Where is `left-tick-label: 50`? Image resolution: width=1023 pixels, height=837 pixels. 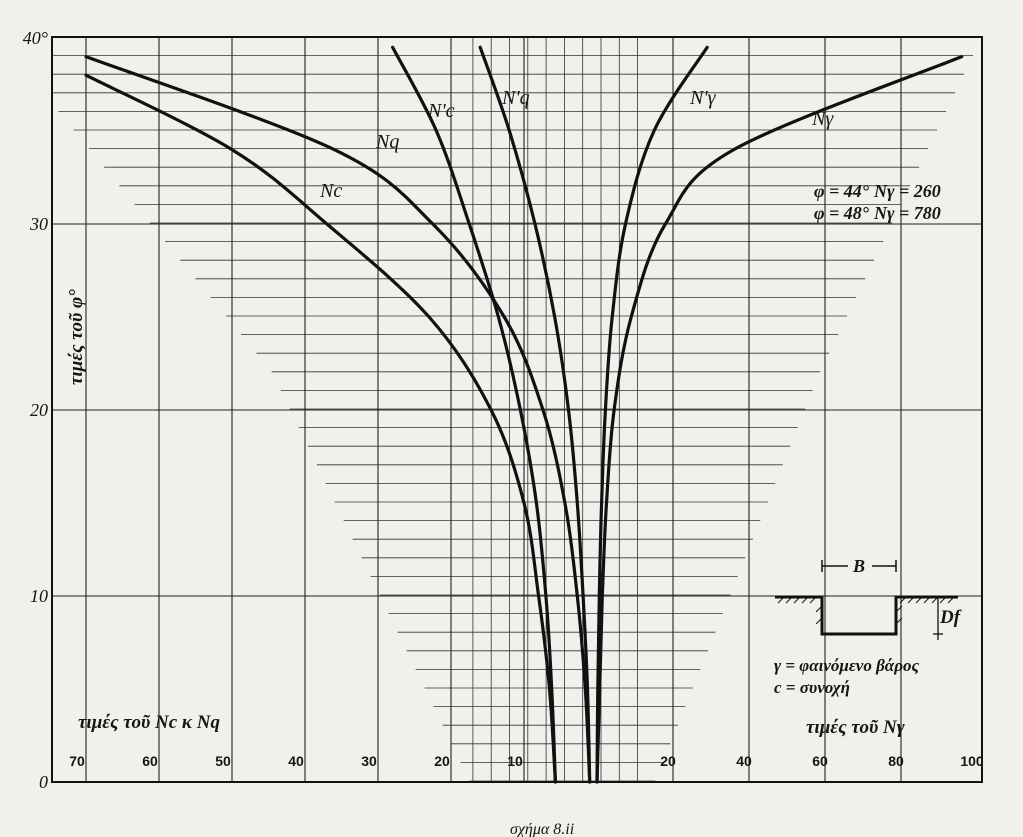 left-tick-label: 50 is located at coordinates (223, 761).